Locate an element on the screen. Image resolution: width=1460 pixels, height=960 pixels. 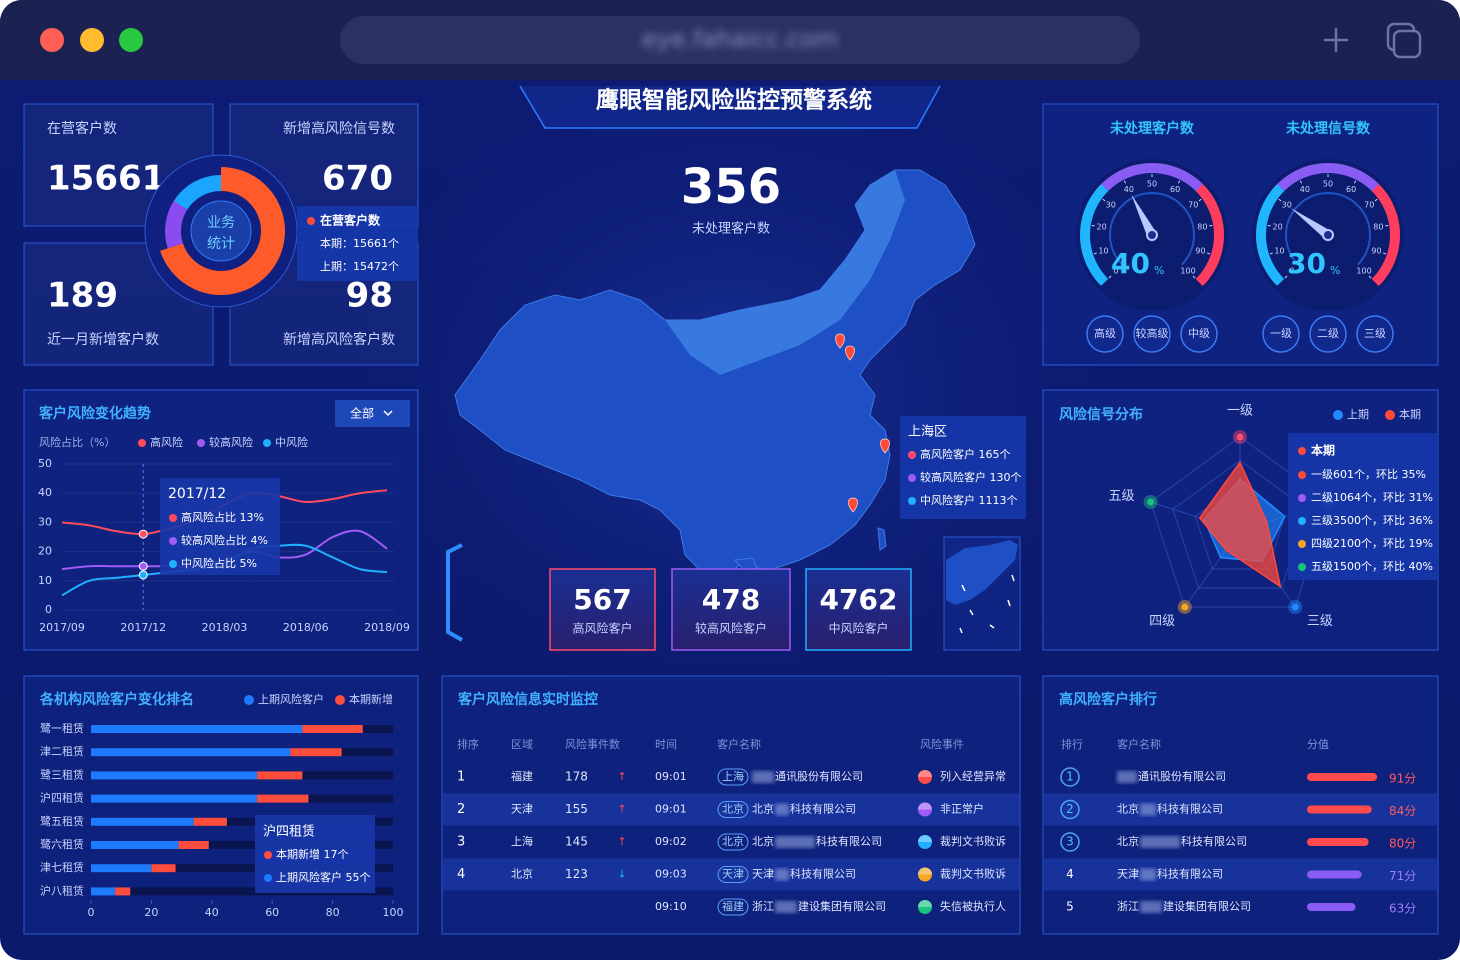
region-tag-label: 天津 is located at coordinates (733, 874).